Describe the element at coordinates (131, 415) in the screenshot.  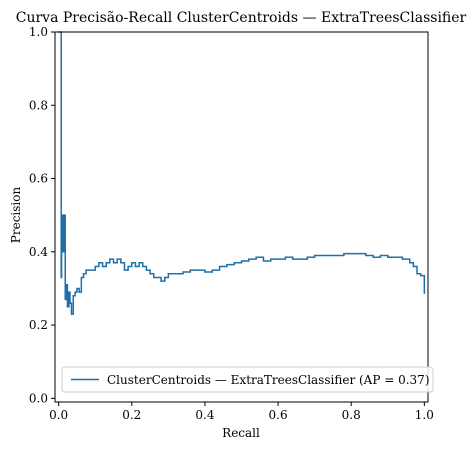
I see `x-tick-label: 0.2` at that location.